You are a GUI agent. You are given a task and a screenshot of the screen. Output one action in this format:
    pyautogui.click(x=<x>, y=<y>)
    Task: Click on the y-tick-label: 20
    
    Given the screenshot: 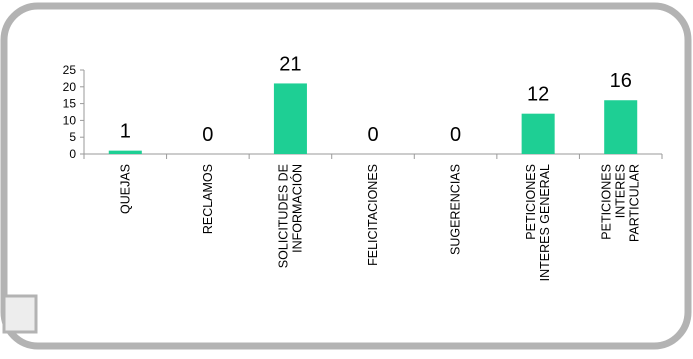 What is the action you would take?
    pyautogui.click(x=70, y=87)
    